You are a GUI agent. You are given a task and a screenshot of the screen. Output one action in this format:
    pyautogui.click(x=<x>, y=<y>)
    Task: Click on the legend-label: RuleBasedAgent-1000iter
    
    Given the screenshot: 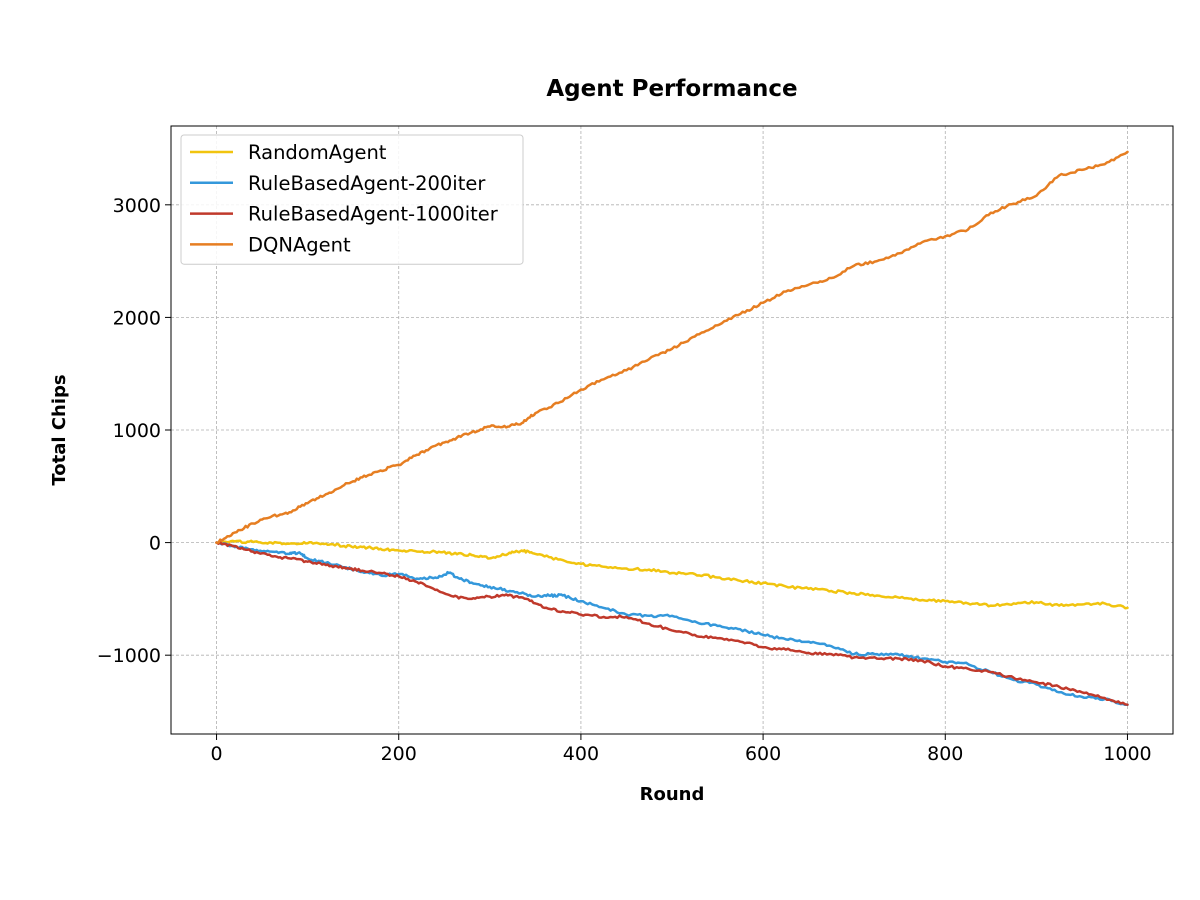 What is the action you would take?
    pyautogui.click(x=373, y=214)
    